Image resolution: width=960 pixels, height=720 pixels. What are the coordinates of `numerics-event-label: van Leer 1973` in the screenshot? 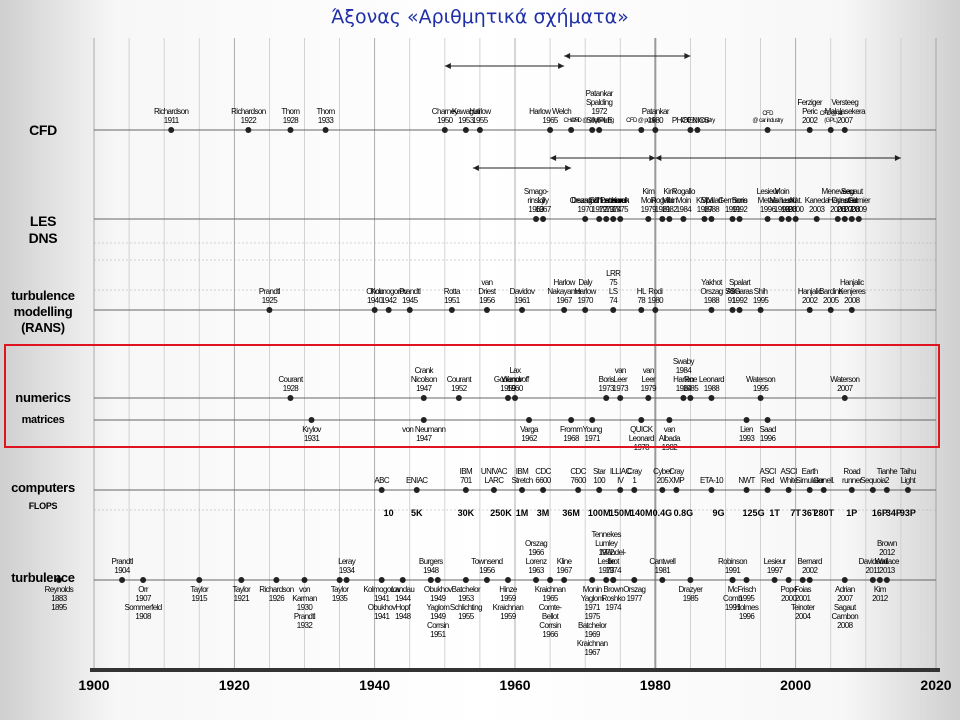 It's located at (620, 379).